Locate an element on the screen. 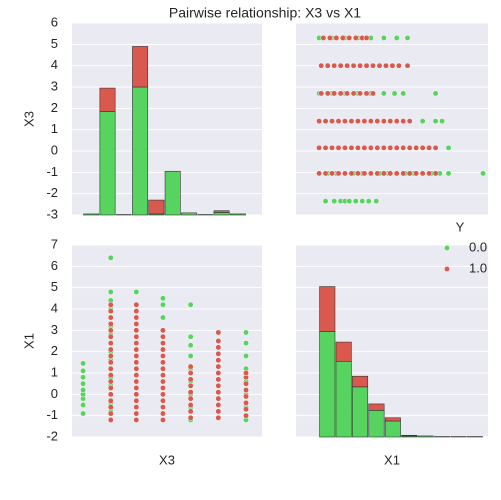 The height and width of the screenshot is (500, 501). y-tick-label: -2 is located at coordinates (52, 192).